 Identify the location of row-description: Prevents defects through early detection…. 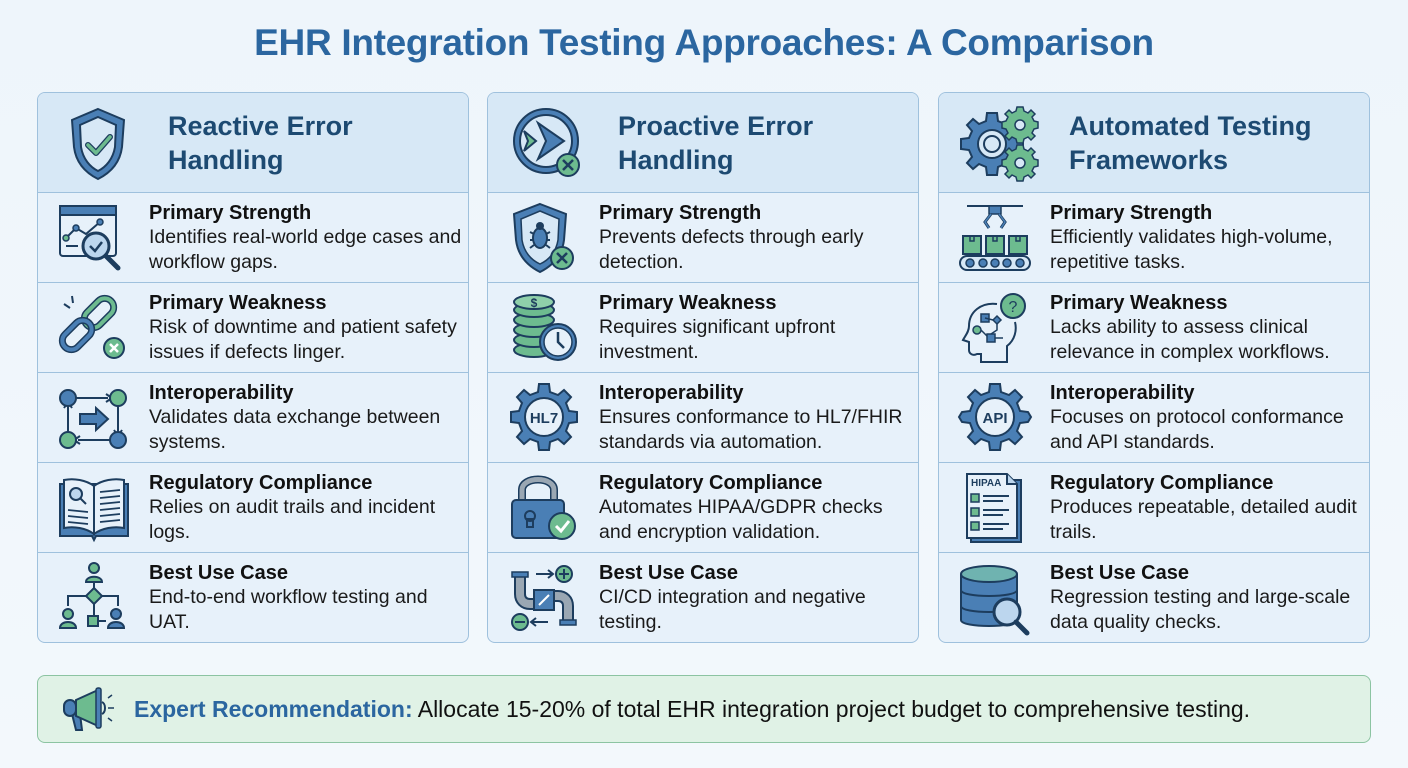
(731, 249).